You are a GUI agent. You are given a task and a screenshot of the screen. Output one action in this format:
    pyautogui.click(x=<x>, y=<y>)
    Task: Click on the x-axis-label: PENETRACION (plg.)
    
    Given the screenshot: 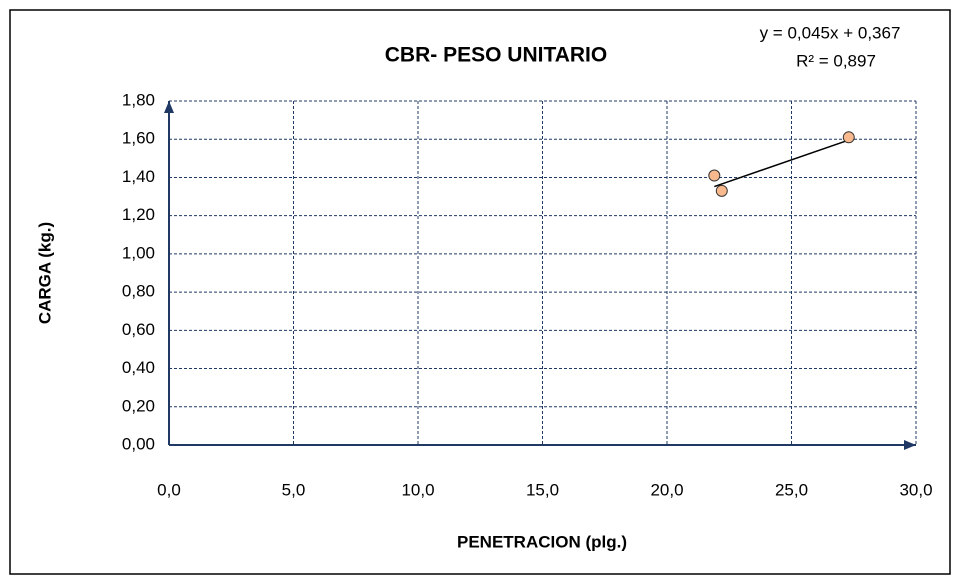 What is the action you would take?
    pyautogui.click(x=542, y=541)
    